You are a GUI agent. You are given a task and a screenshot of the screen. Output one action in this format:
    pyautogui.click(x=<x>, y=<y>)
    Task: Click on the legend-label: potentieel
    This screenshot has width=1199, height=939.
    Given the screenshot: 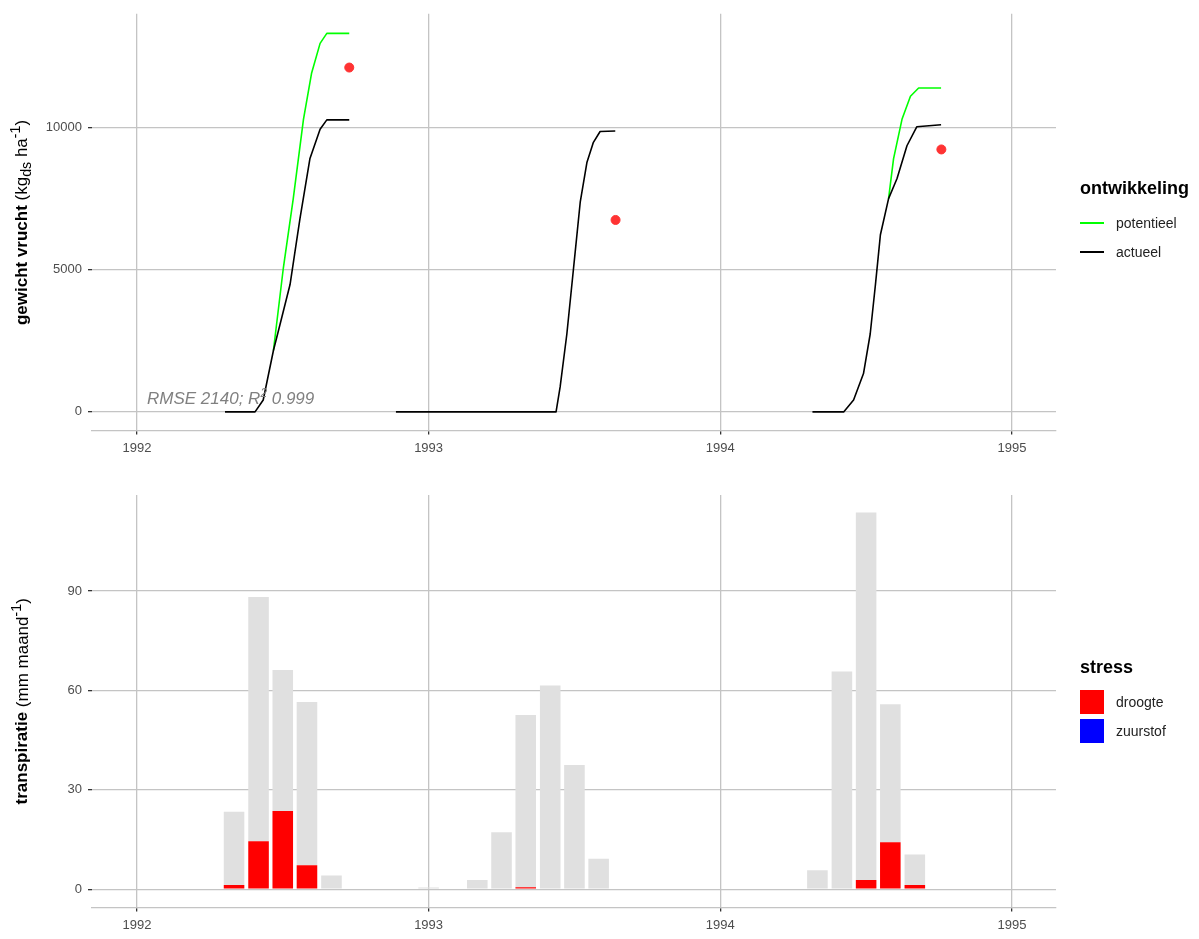 What is the action you would take?
    pyautogui.click(x=1146, y=223)
    